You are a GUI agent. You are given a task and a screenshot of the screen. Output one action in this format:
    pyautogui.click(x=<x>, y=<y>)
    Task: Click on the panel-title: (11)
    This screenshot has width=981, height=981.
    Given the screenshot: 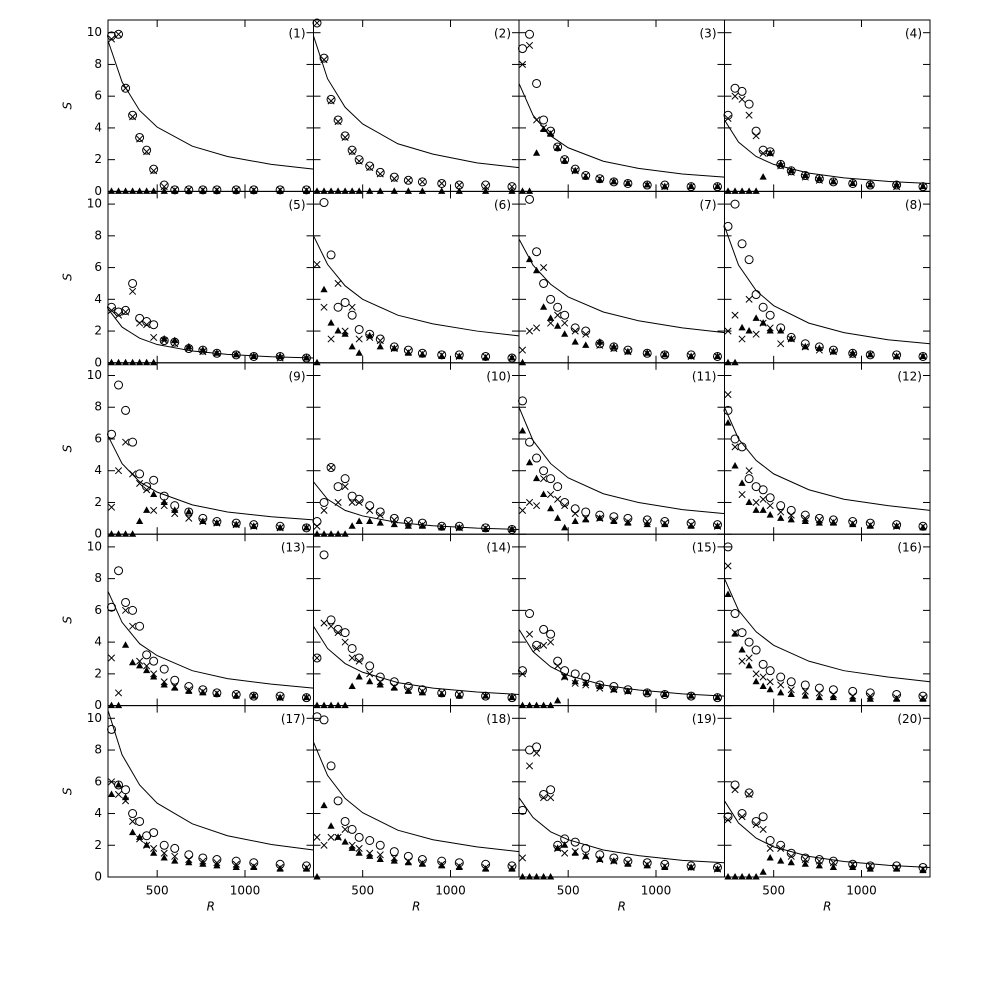 What is the action you would take?
    pyautogui.click(x=704, y=376)
    